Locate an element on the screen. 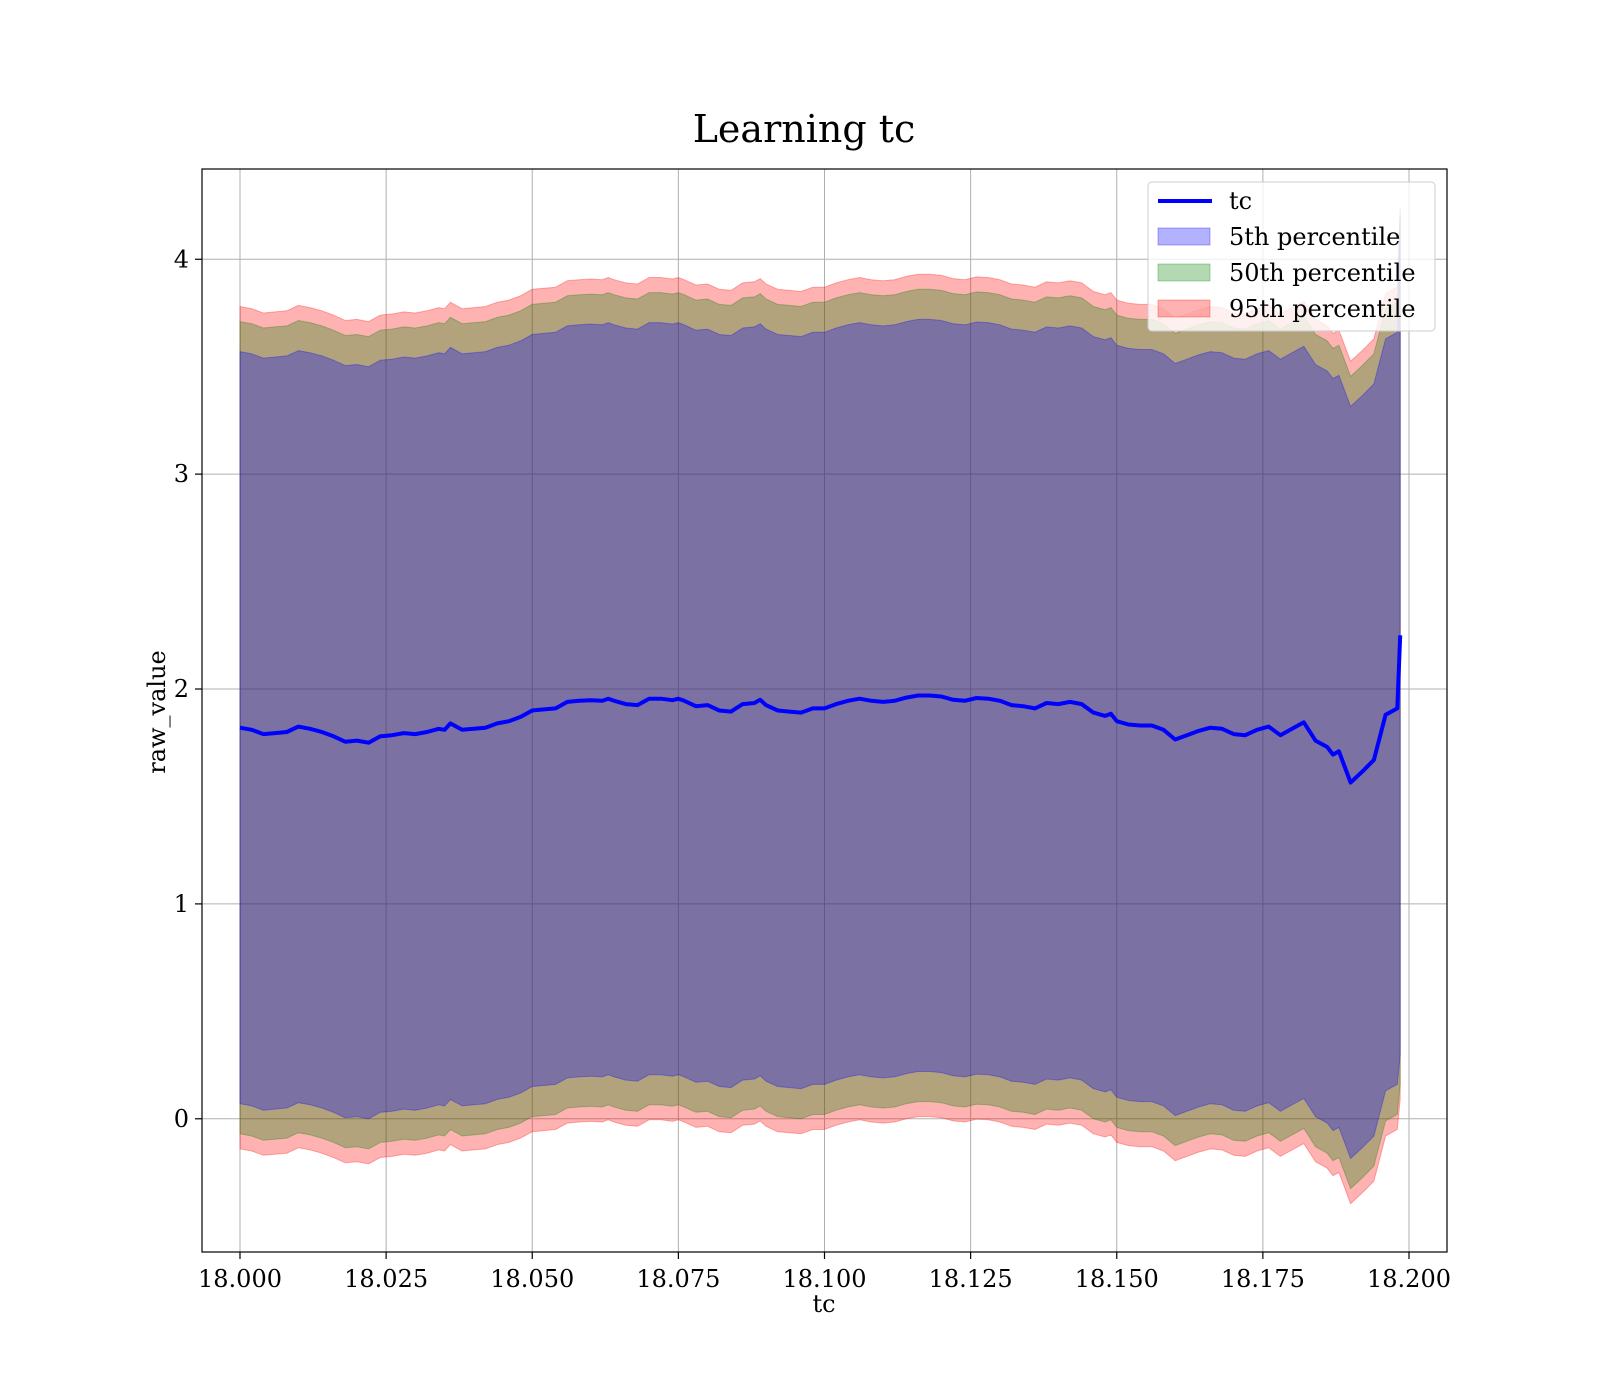  y-tick-label: 1 is located at coordinates (181, 904).